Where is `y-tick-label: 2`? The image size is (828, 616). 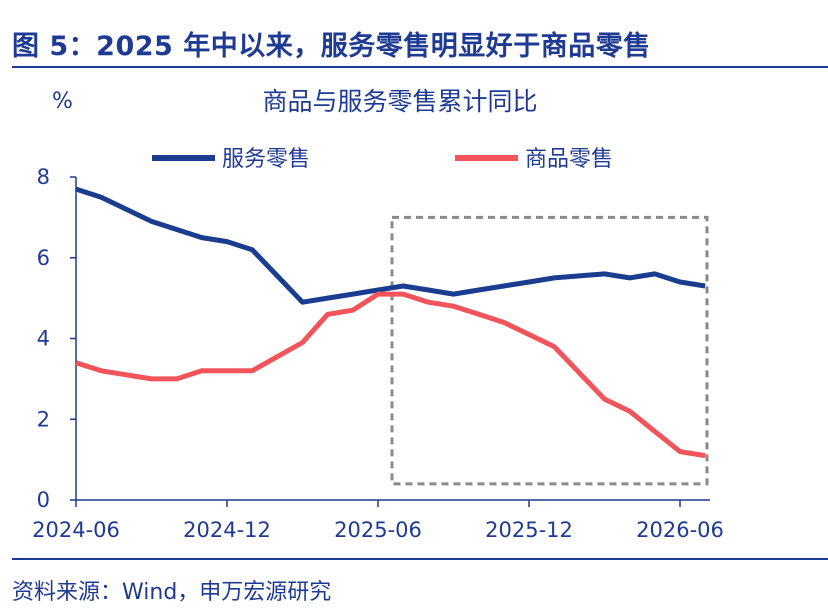
y-tick-label: 2 is located at coordinates (43, 419).